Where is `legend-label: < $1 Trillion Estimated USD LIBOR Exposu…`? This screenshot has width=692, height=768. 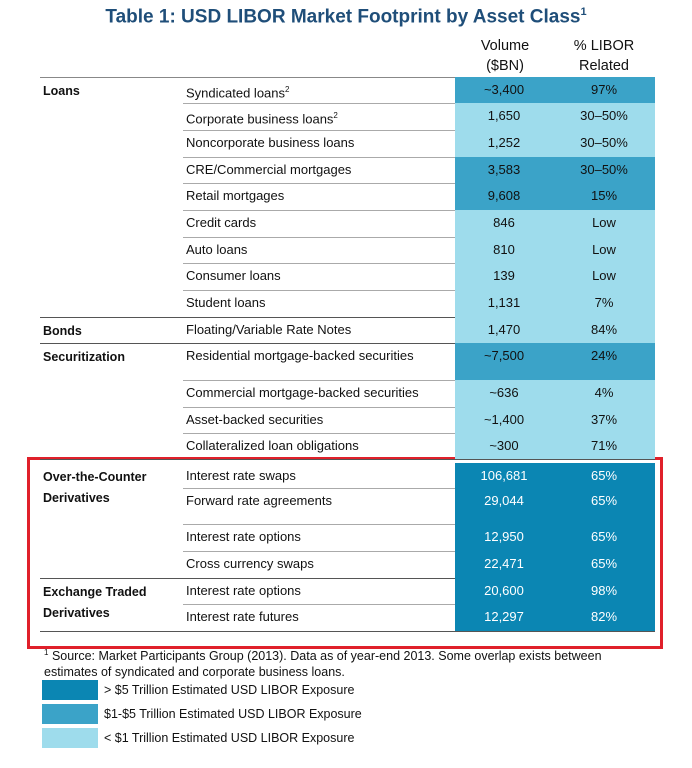
legend-label: < $1 Trillion Estimated USD LIBOR Exposu… is located at coordinates (229, 738).